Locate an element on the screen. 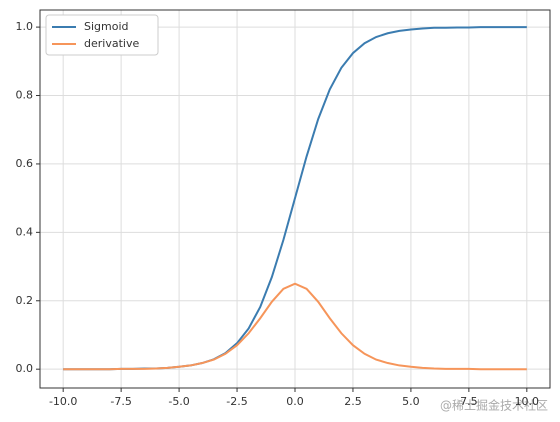 This screenshot has height=422, width=560. y-tick-label: 0.0 is located at coordinates (25, 368).